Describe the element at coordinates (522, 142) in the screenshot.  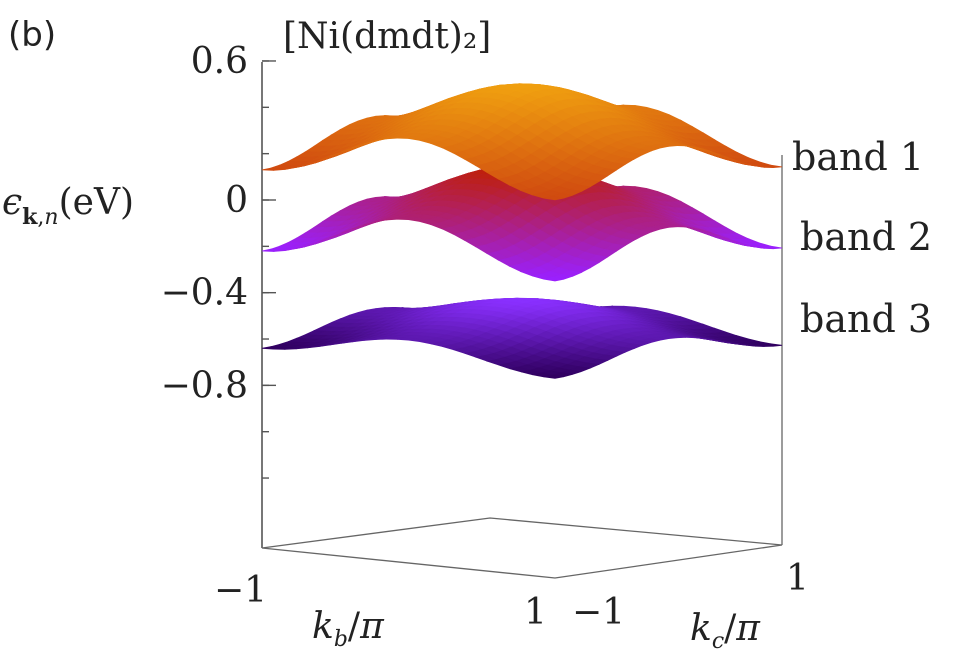
I see `band-1-surface` at that location.